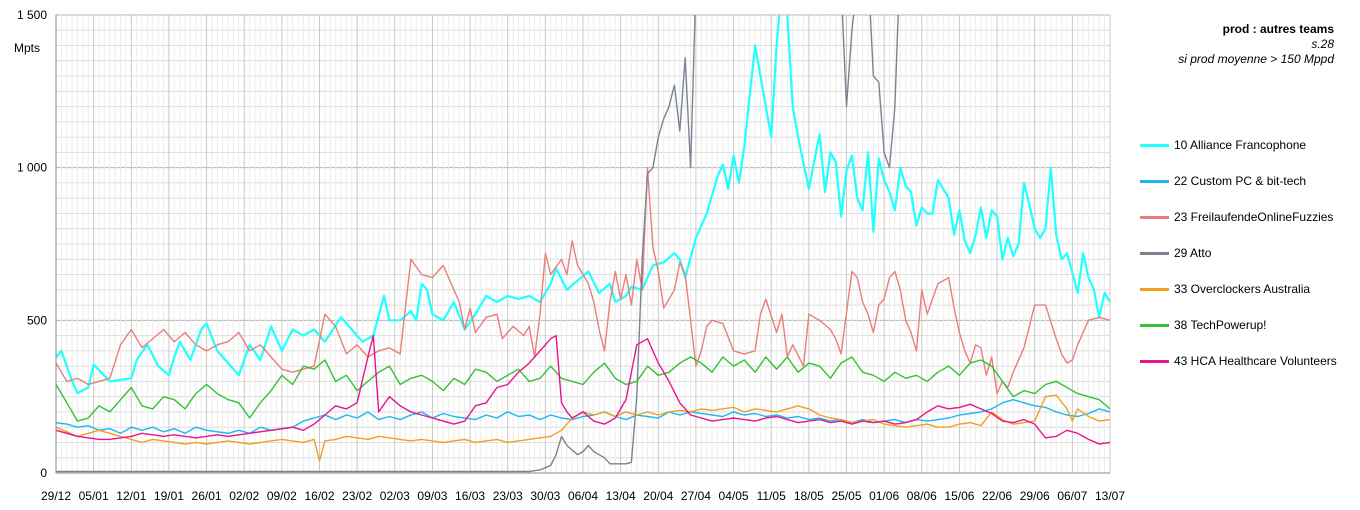  Describe the element at coordinates (1110, 496) in the screenshot. I see `x-tick-label: 13/07` at that location.